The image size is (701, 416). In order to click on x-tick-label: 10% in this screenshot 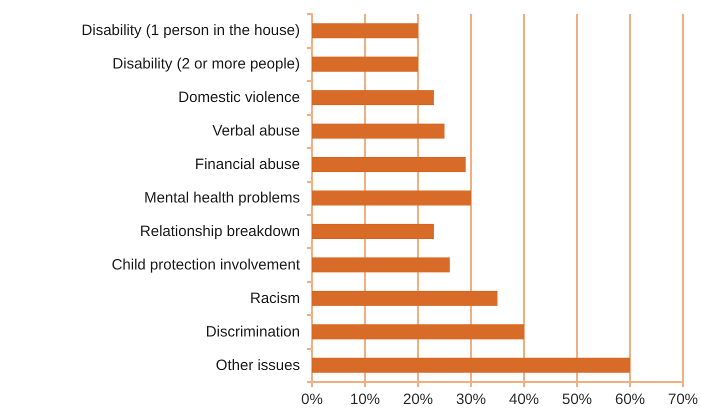, I will do `click(365, 399)`.